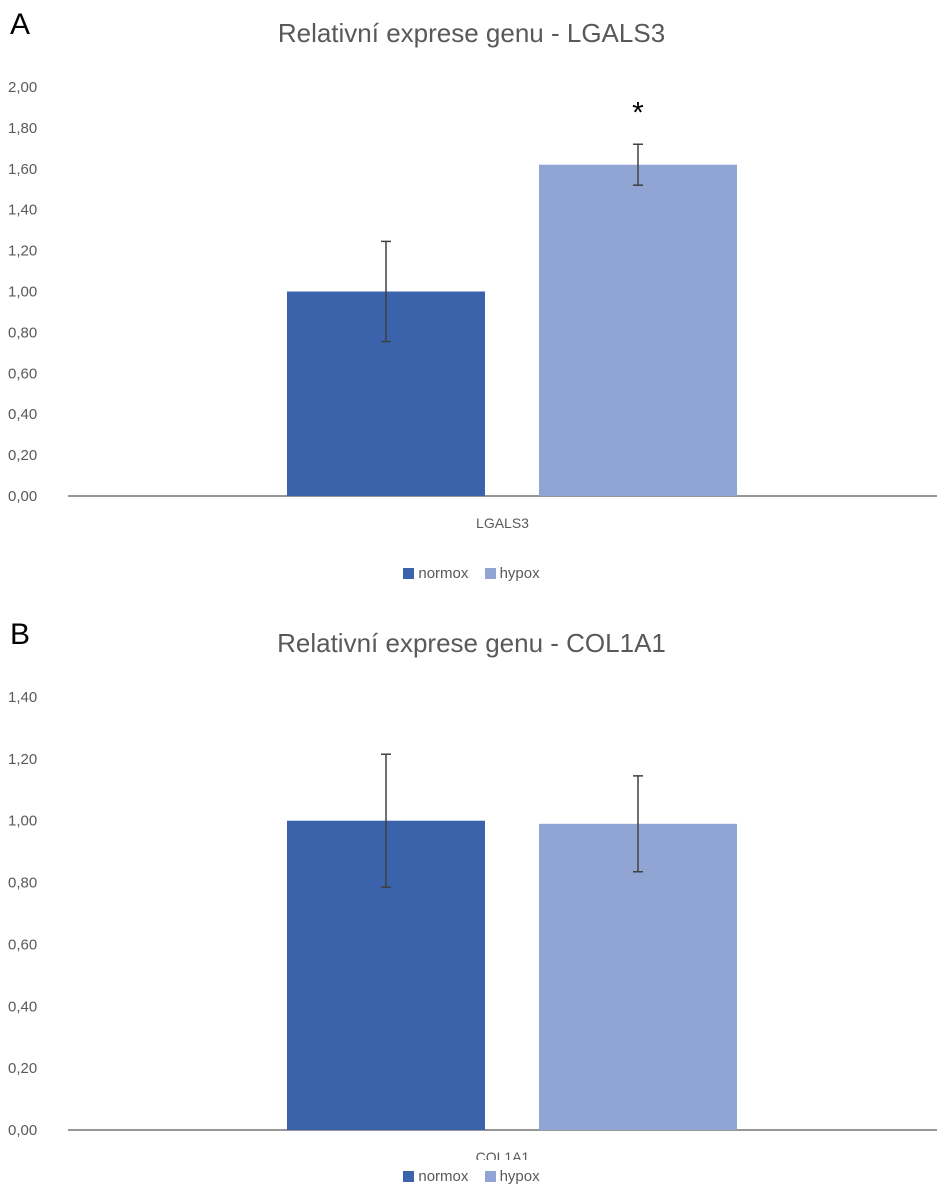 Image resolution: width=943 pixels, height=1195 pixels. I want to click on y-tick-label: 2,00, so click(22, 87).